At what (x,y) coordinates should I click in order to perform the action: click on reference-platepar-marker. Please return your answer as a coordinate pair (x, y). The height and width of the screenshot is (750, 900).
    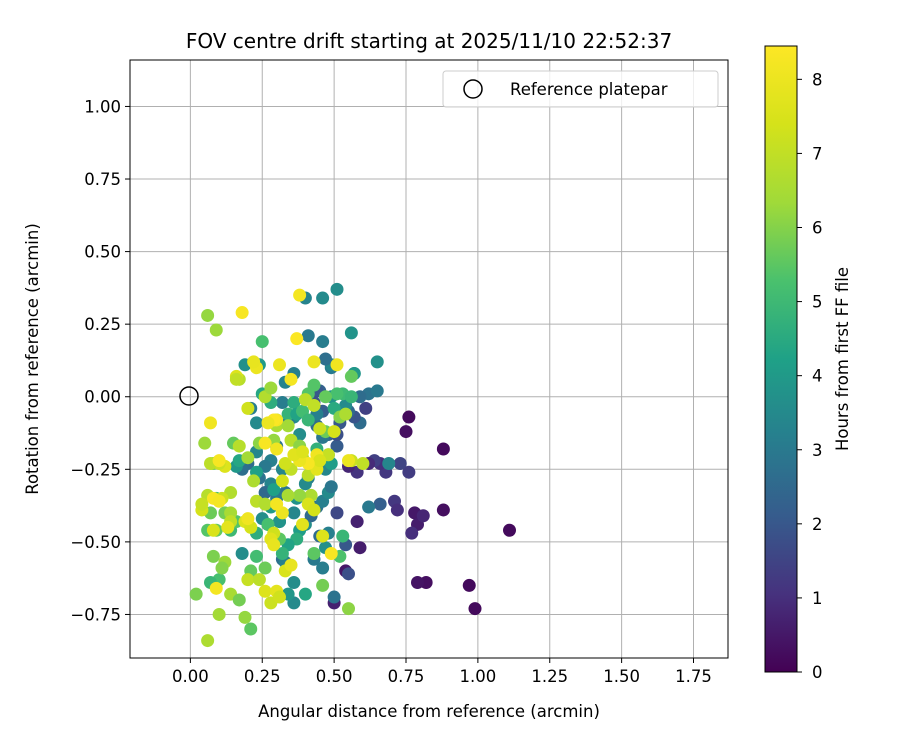
    Looking at the image, I should click on (189, 396).